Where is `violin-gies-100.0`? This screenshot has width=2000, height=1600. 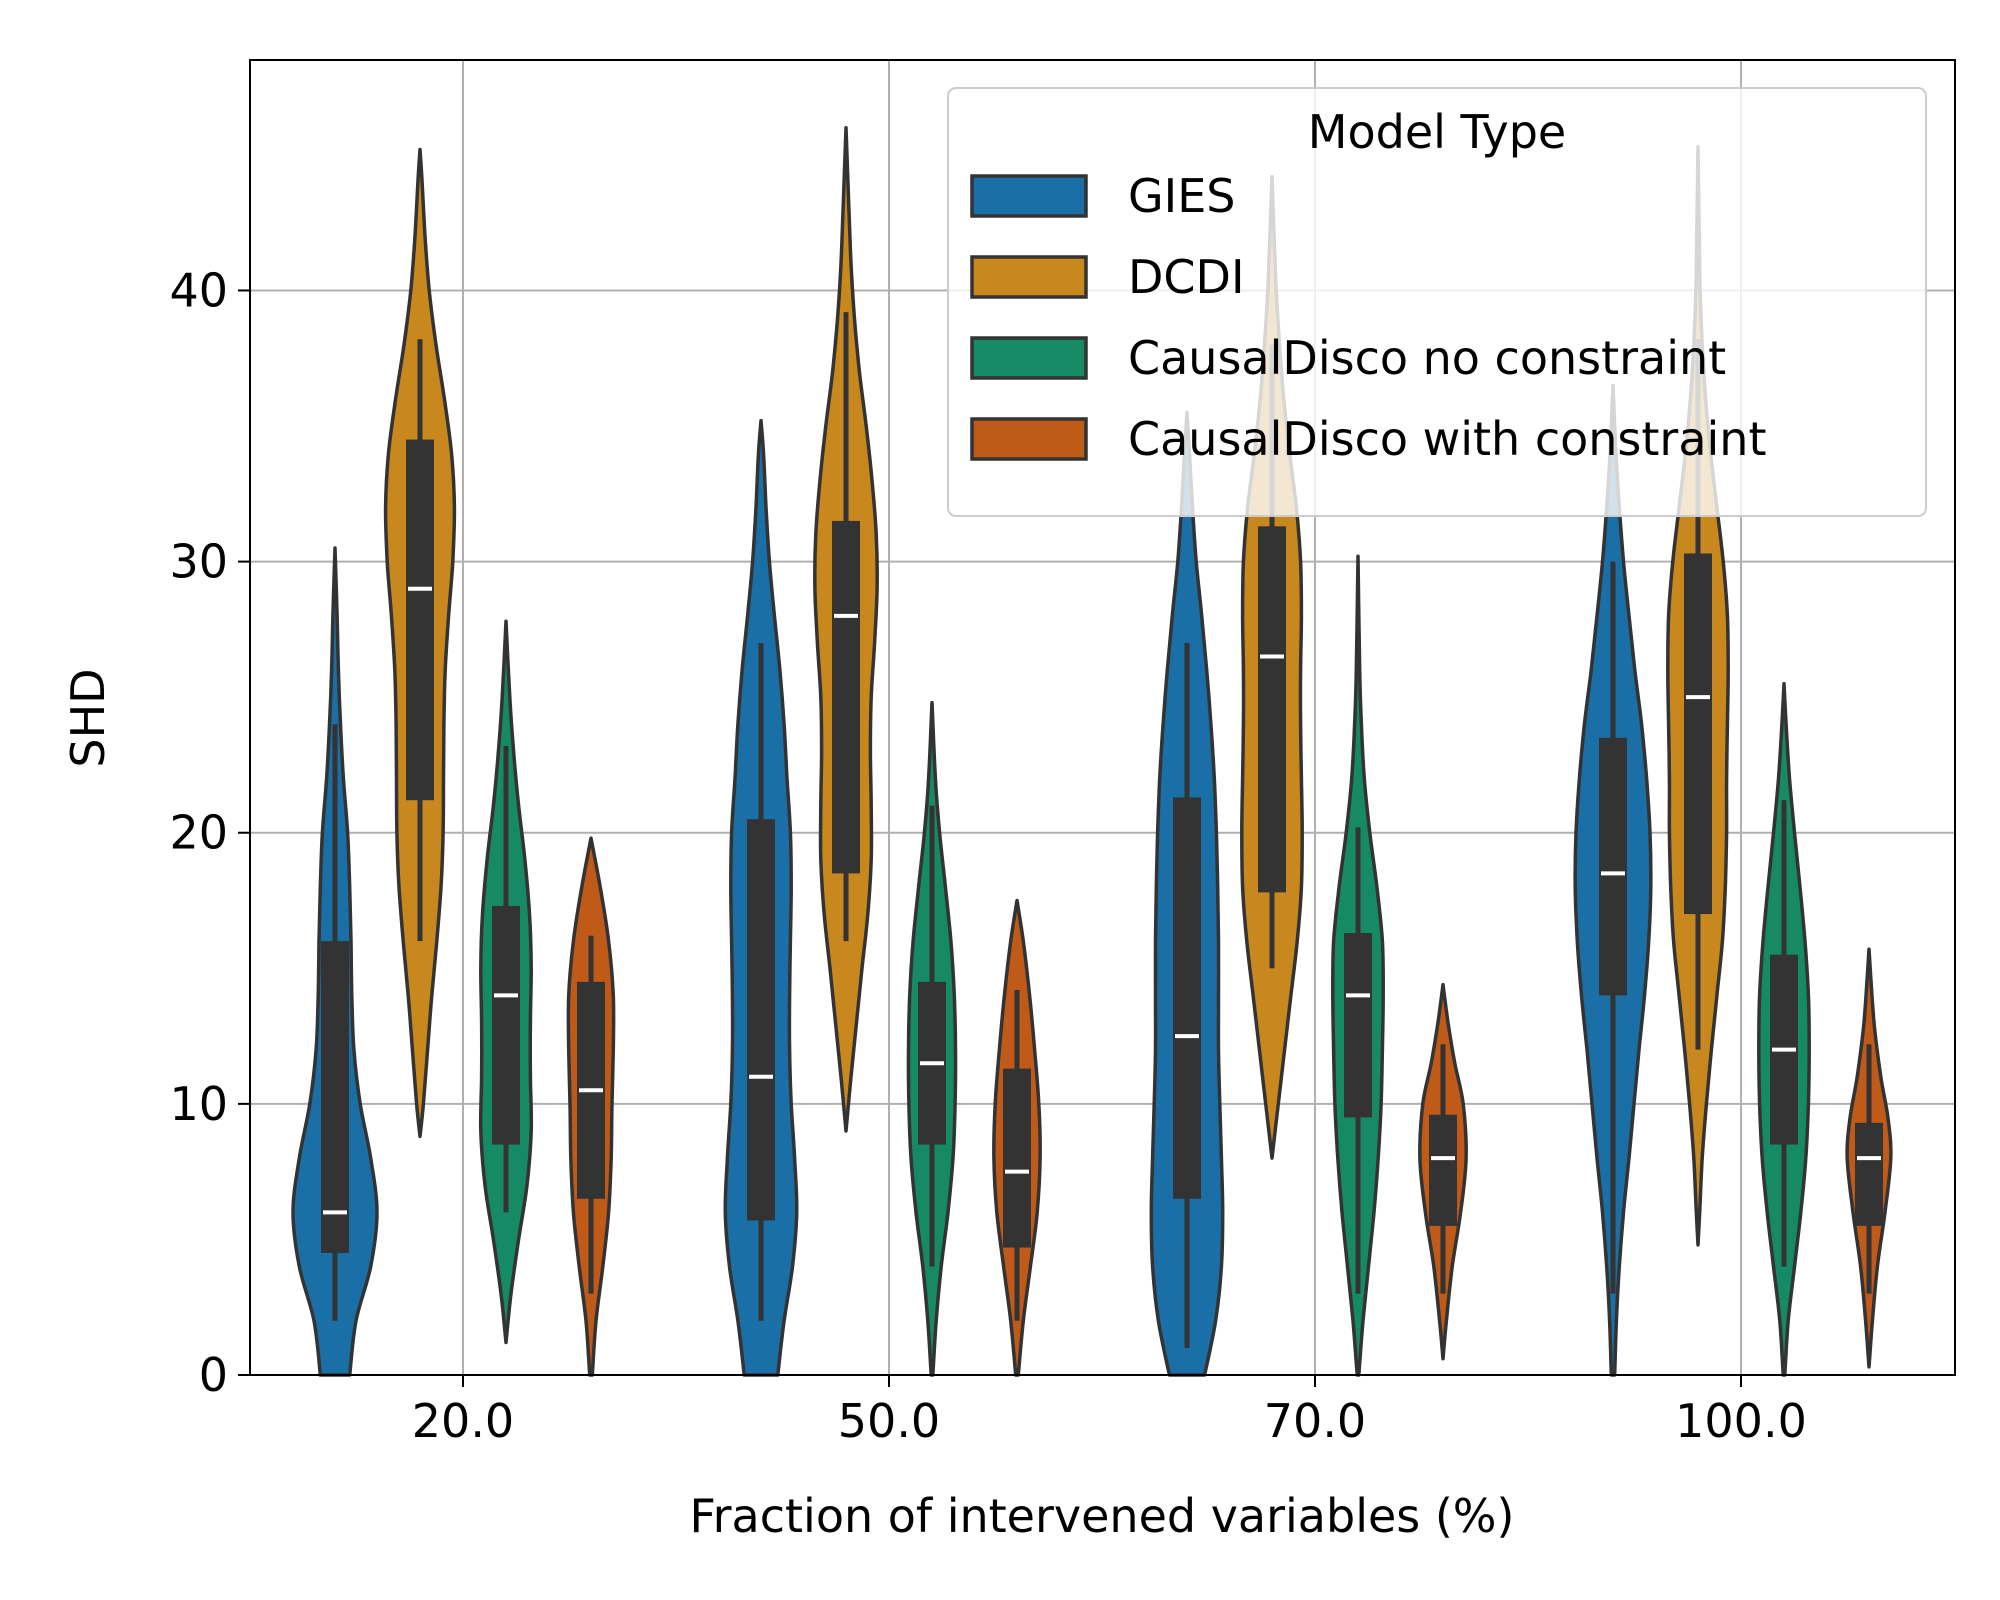
violin-gies-100.0 is located at coordinates (1613, 880).